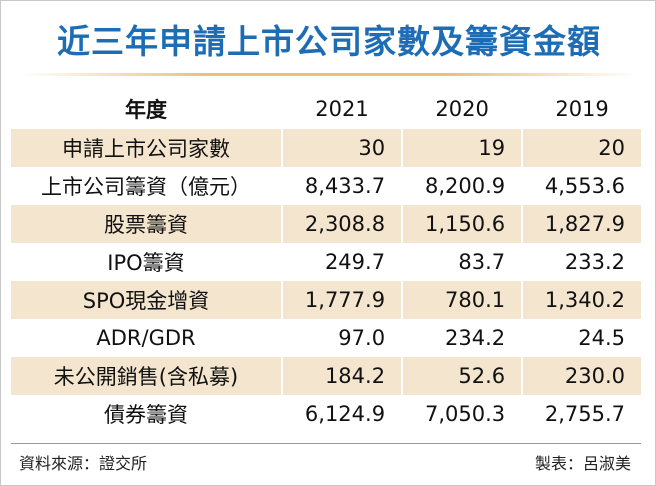  What do you see at coordinates (462, 224) in the screenshot?
I see `value-cell: 1,150.6` at bounding box center [462, 224].